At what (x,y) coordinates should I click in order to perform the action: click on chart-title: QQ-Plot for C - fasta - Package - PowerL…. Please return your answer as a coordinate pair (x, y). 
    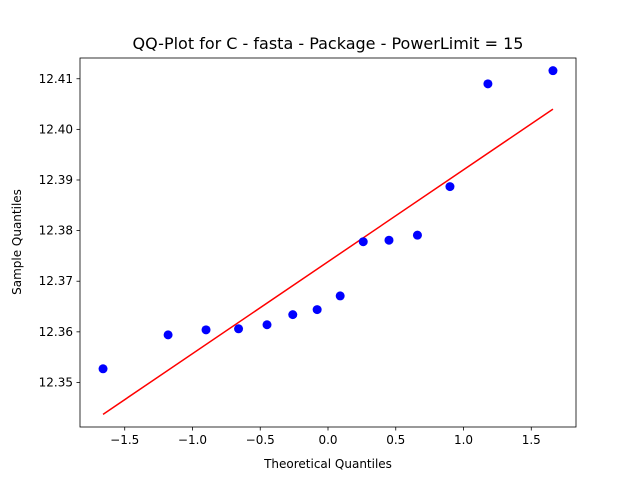
    Looking at the image, I should click on (328, 43).